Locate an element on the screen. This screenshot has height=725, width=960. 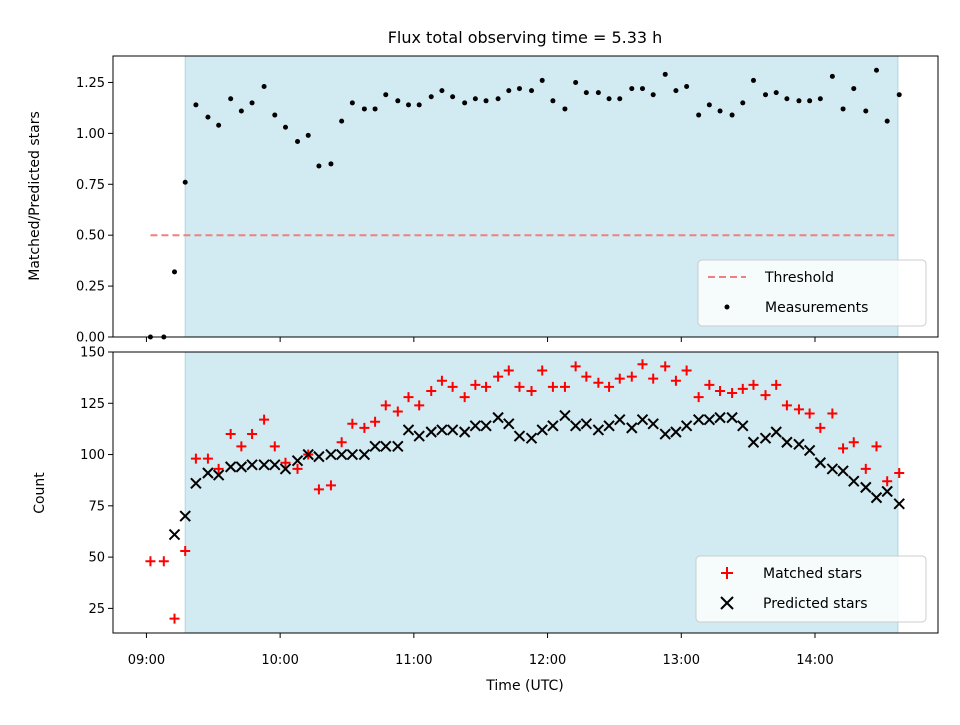
count-y-tick-label: 150 is located at coordinates (92, 353).